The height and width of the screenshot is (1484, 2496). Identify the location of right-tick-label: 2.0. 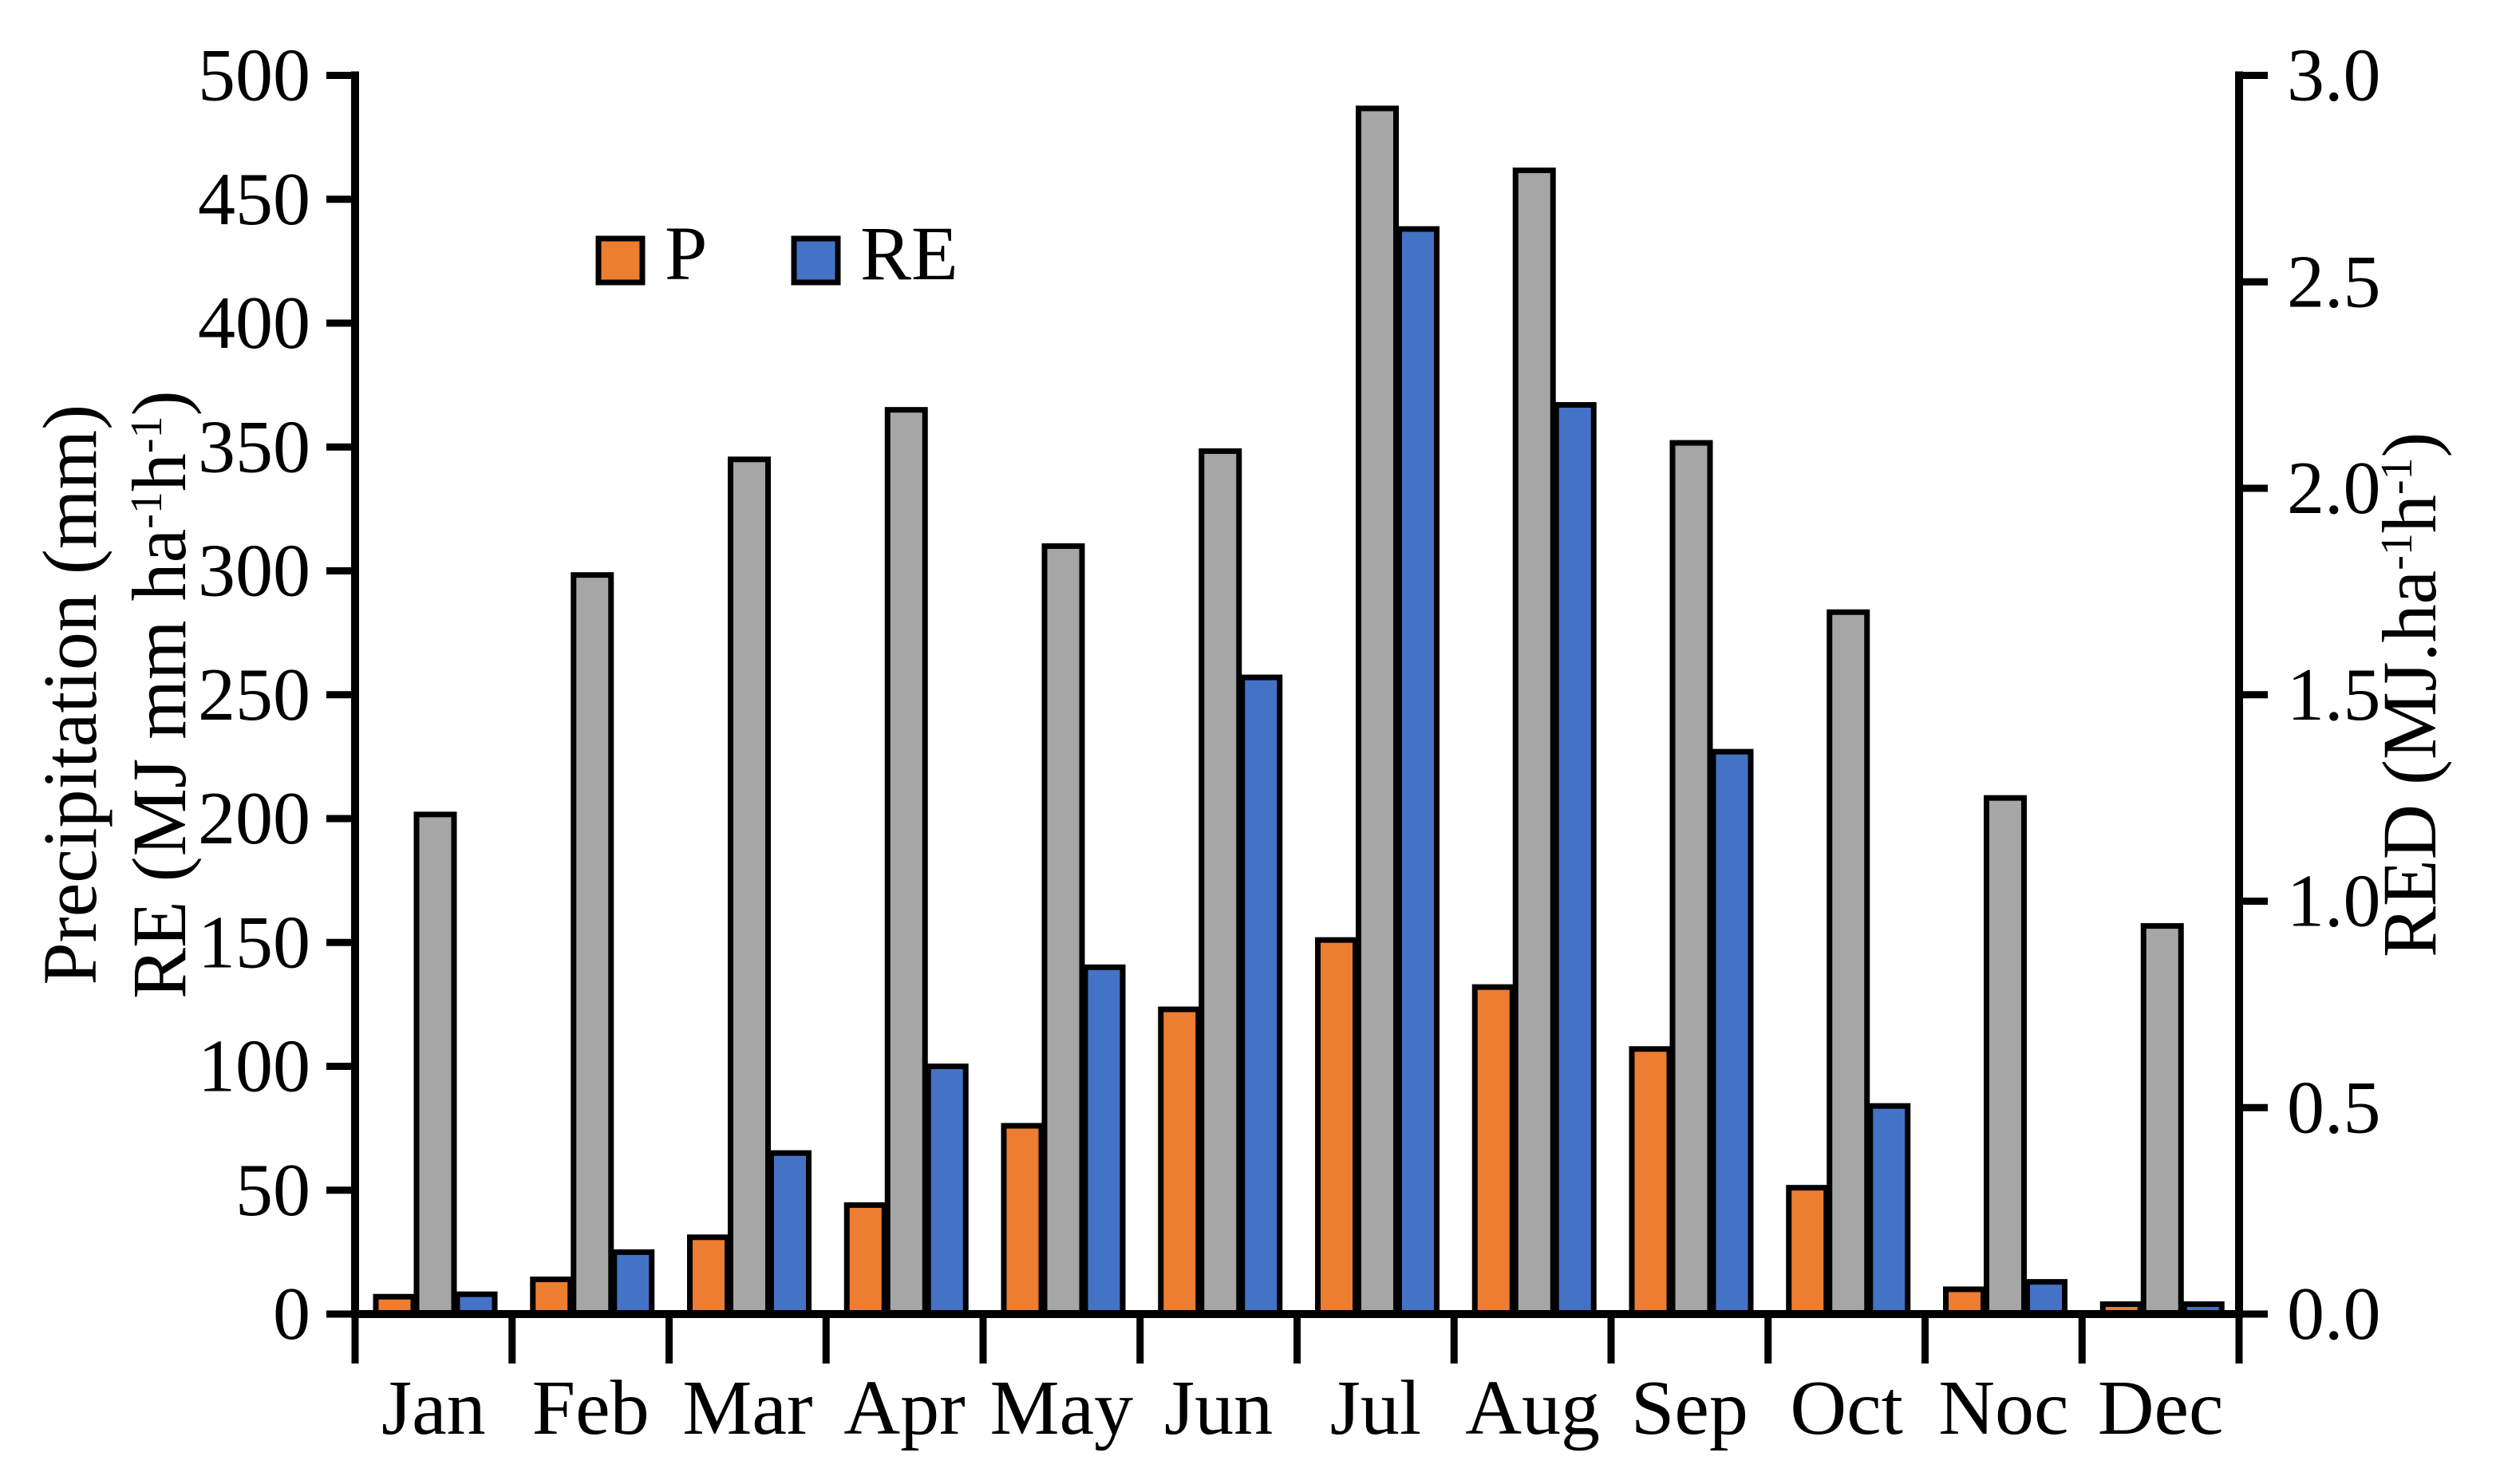
(2334, 488).